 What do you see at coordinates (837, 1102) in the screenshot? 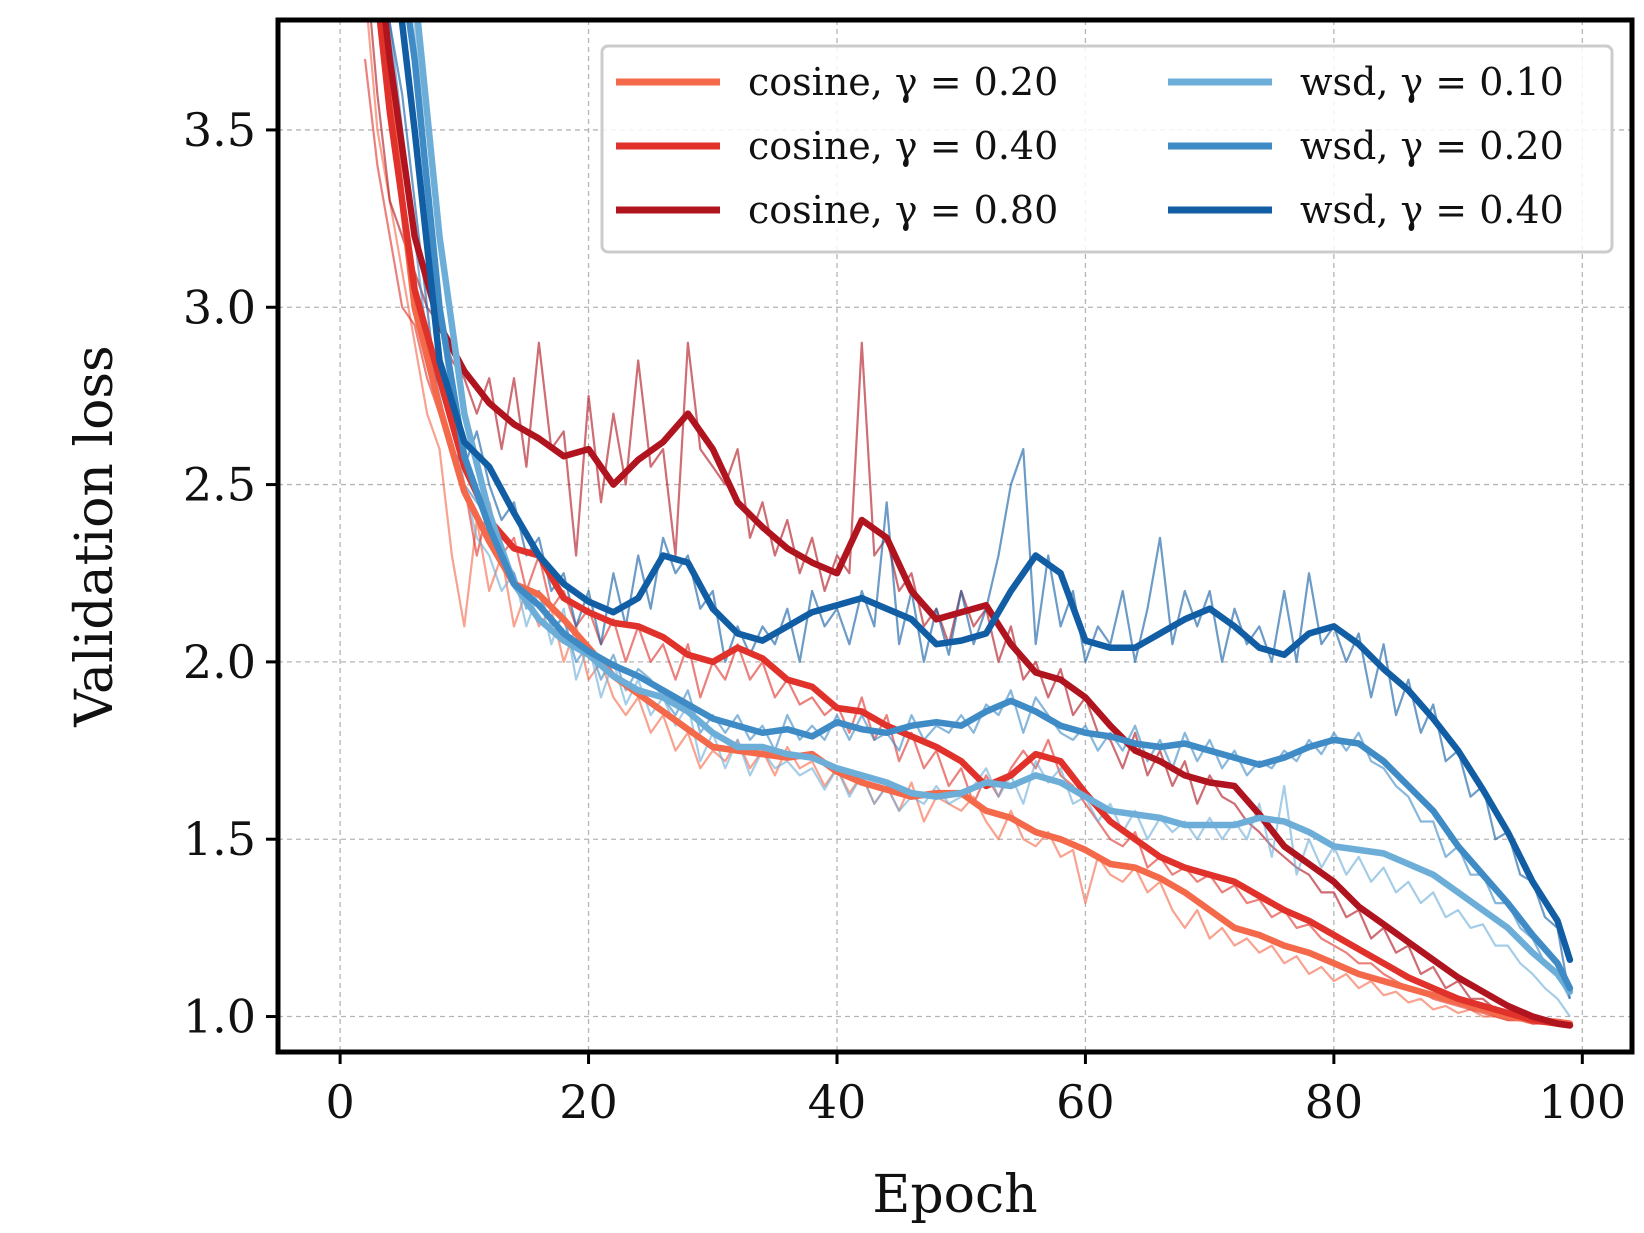
I see `x-tick-label: 40` at bounding box center [837, 1102].